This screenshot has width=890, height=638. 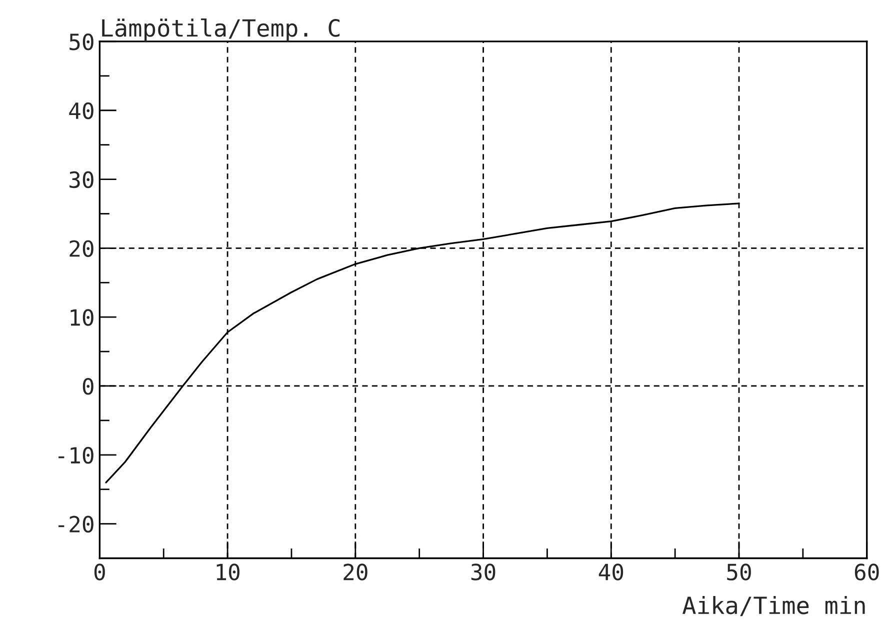 I want to click on y-axis-title: Lämpötila/Temp. C, so click(x=221, y=30).